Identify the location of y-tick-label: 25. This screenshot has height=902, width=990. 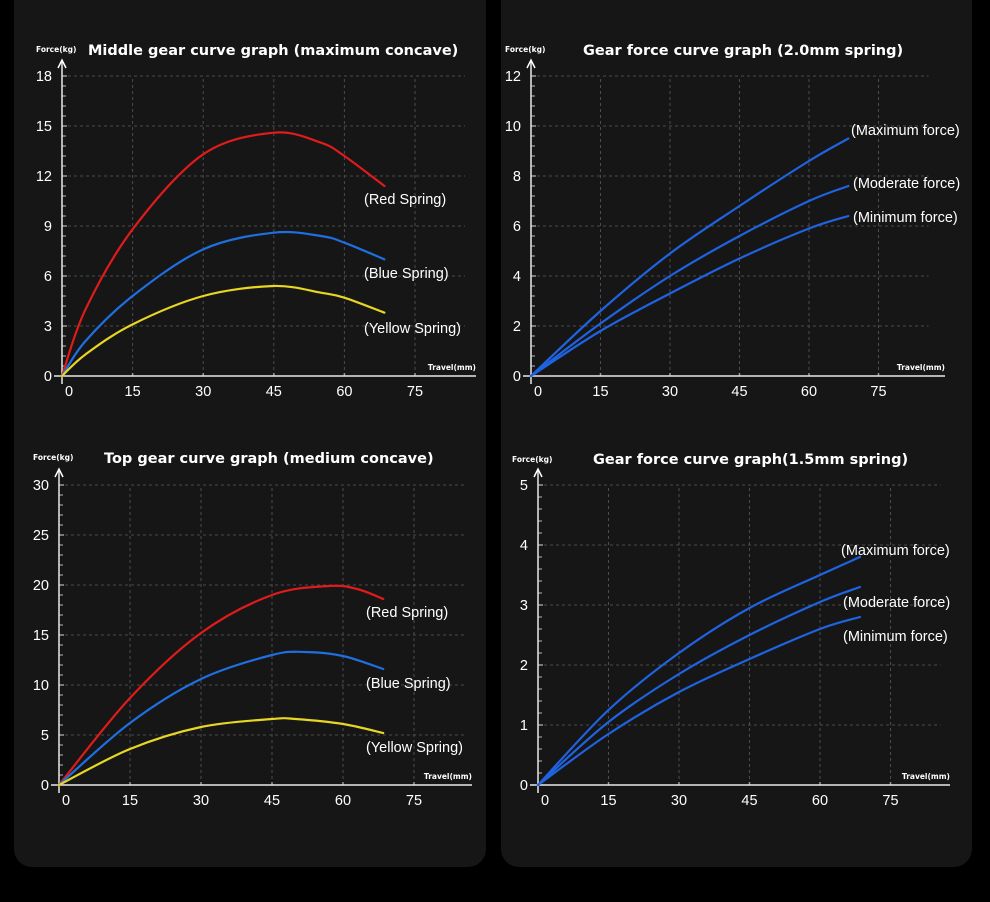
(41, 536).